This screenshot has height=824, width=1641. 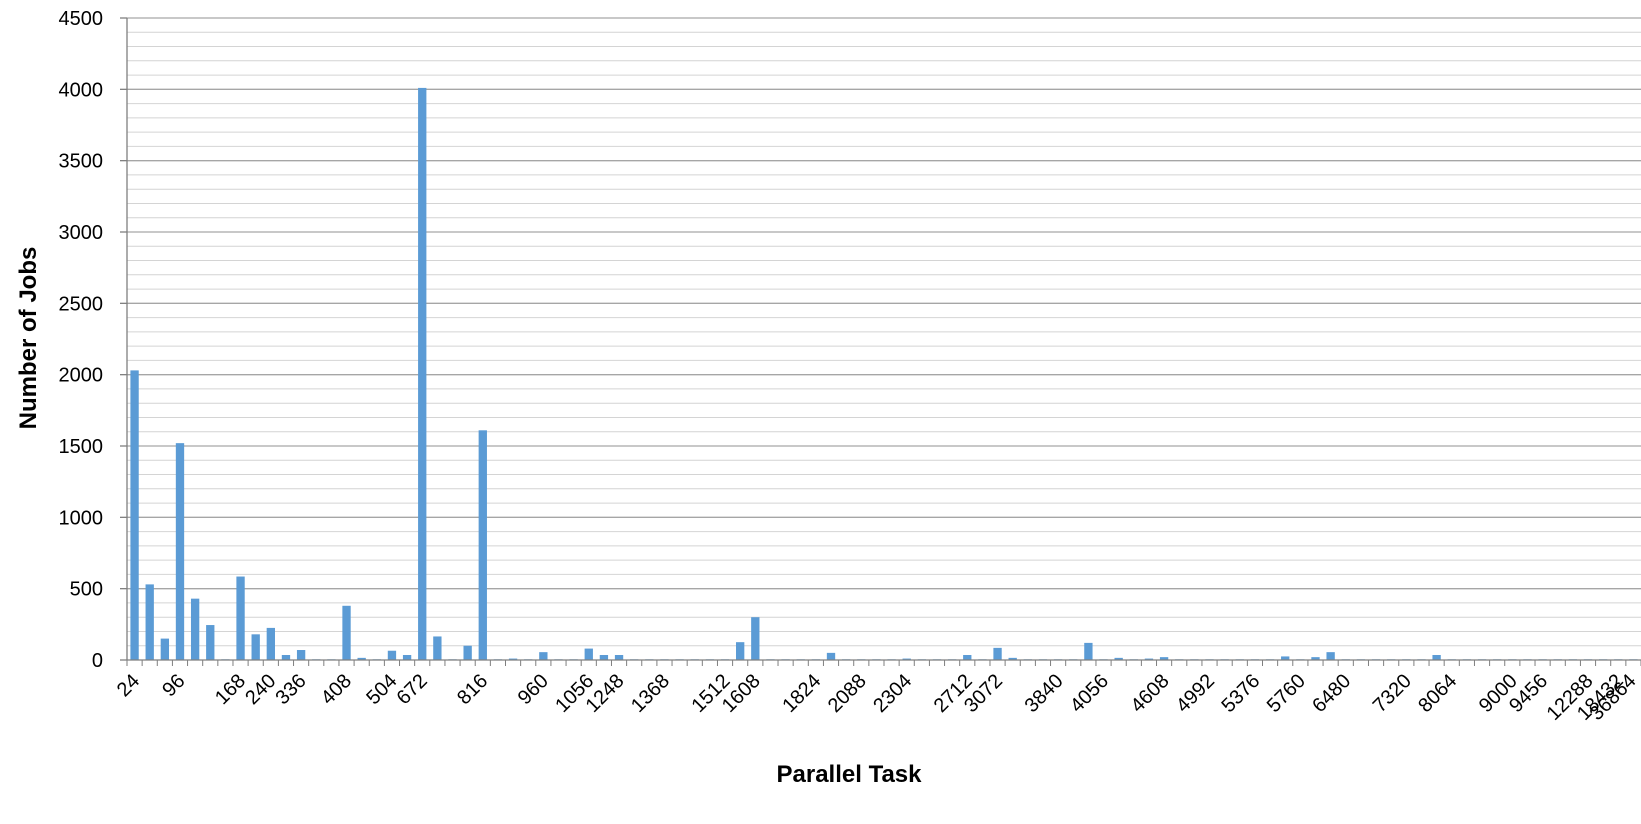 What do you see at coordinates (1331, 693) in the screenshot?
I see `x-tick-label: 6480` at bounding box center [1331, 693].